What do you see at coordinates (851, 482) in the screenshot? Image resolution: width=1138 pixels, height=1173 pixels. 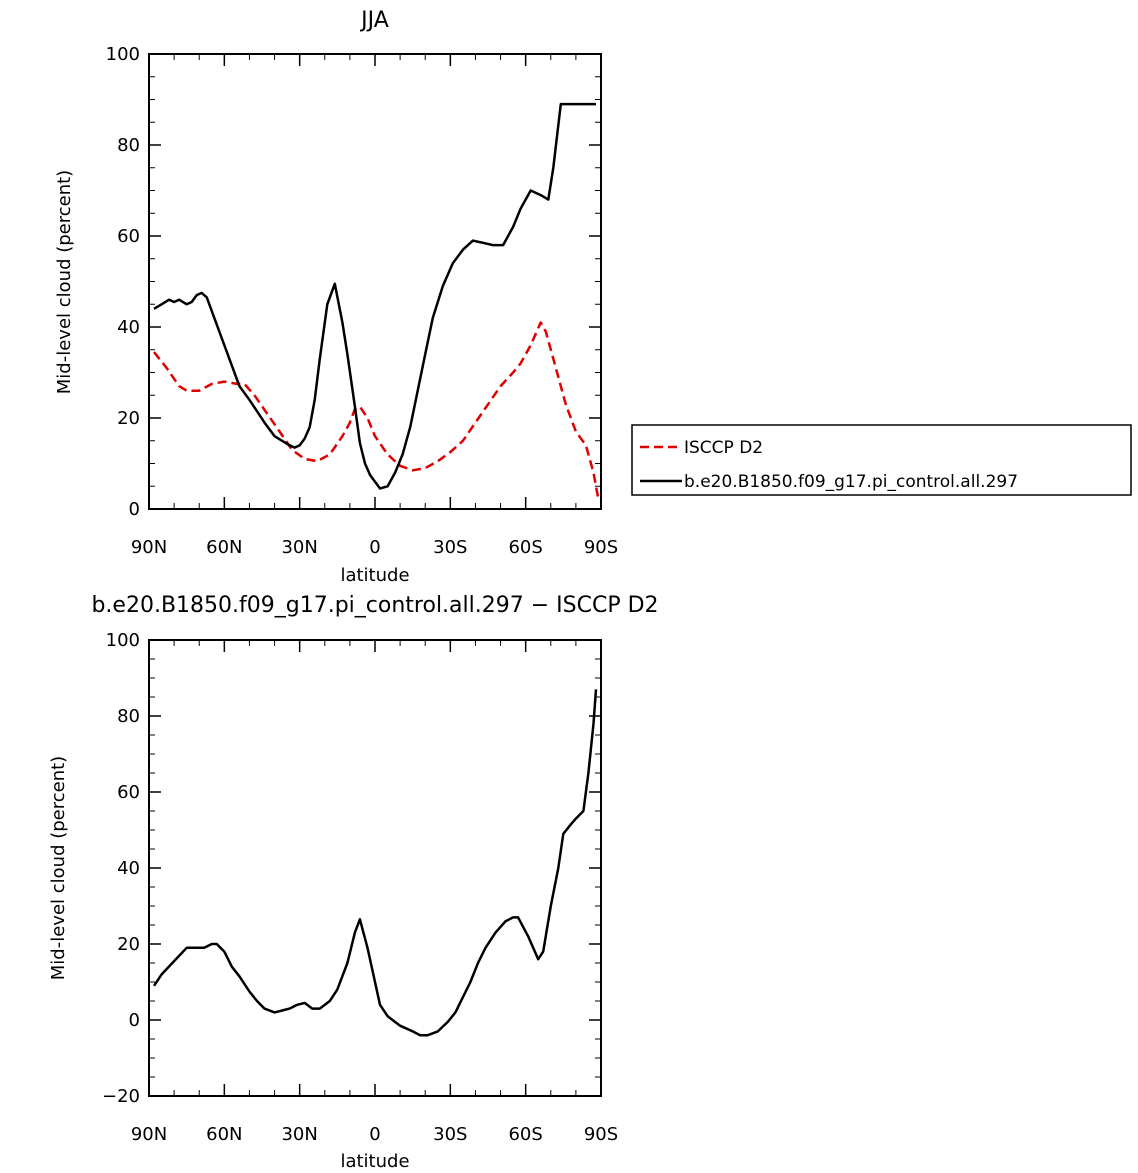 I see `legend-label-model: b.e20.B1850.f09_g17.pi_control.all.297` at bounding box center [851, 482].